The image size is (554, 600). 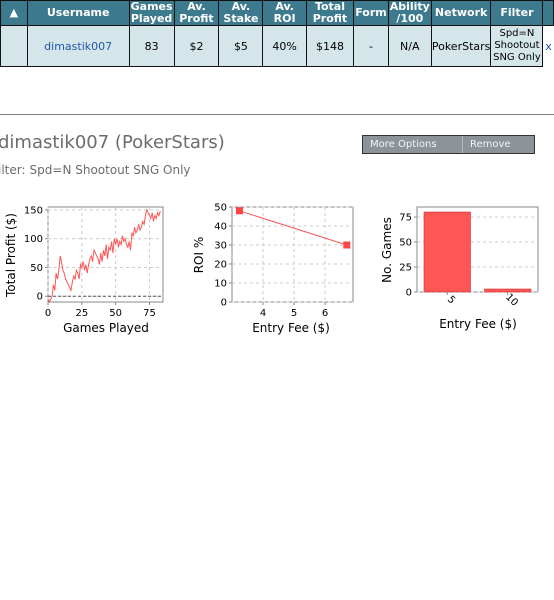 I want to click on chart-0-ytick-label: 50, so click(x=36, y=268).